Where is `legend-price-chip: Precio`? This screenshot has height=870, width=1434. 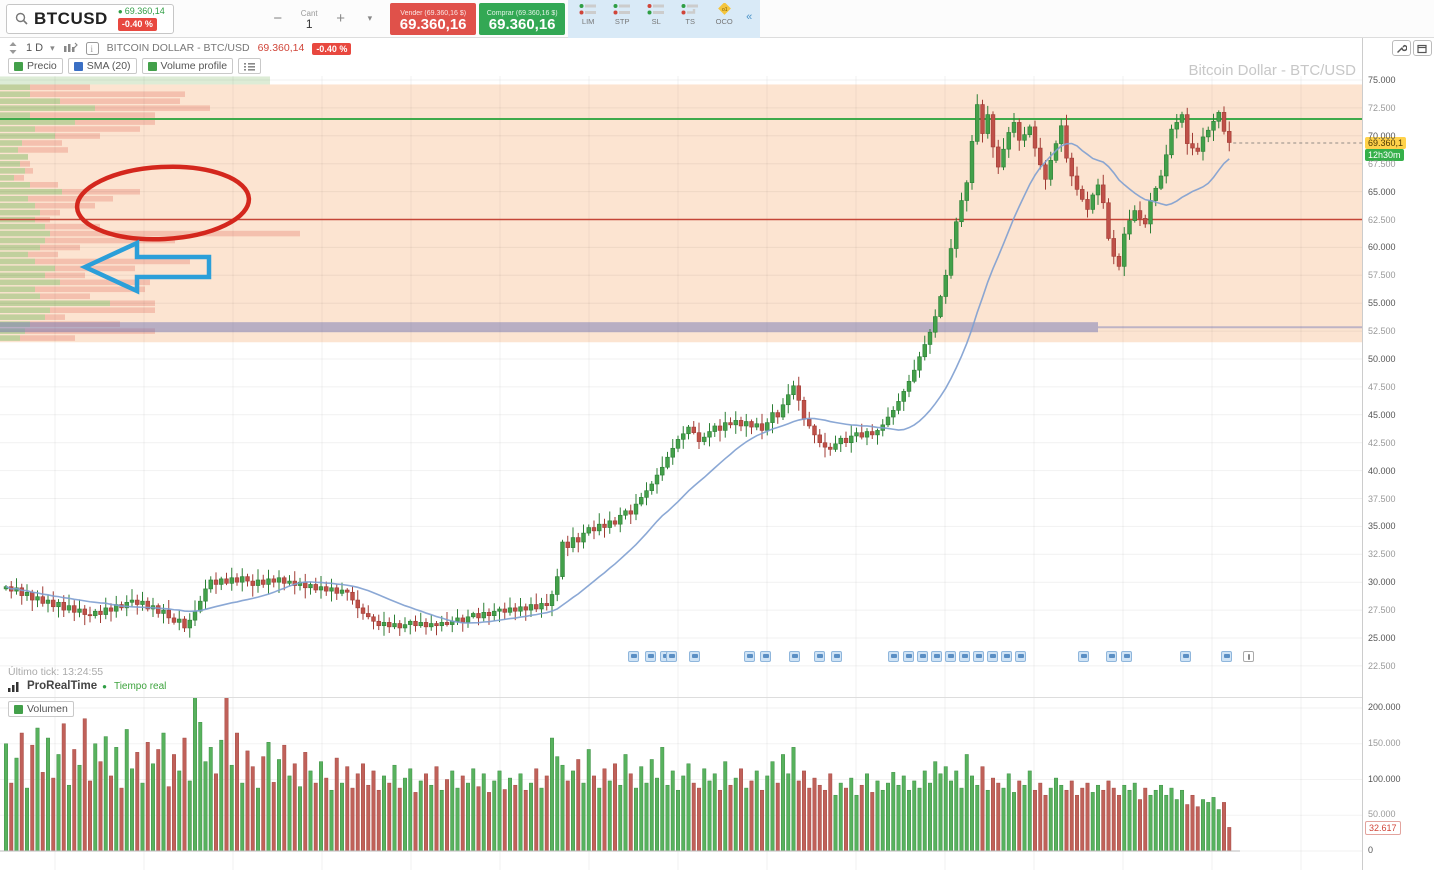
legend-price-chip: Precio is located at coordinates (35, 66).